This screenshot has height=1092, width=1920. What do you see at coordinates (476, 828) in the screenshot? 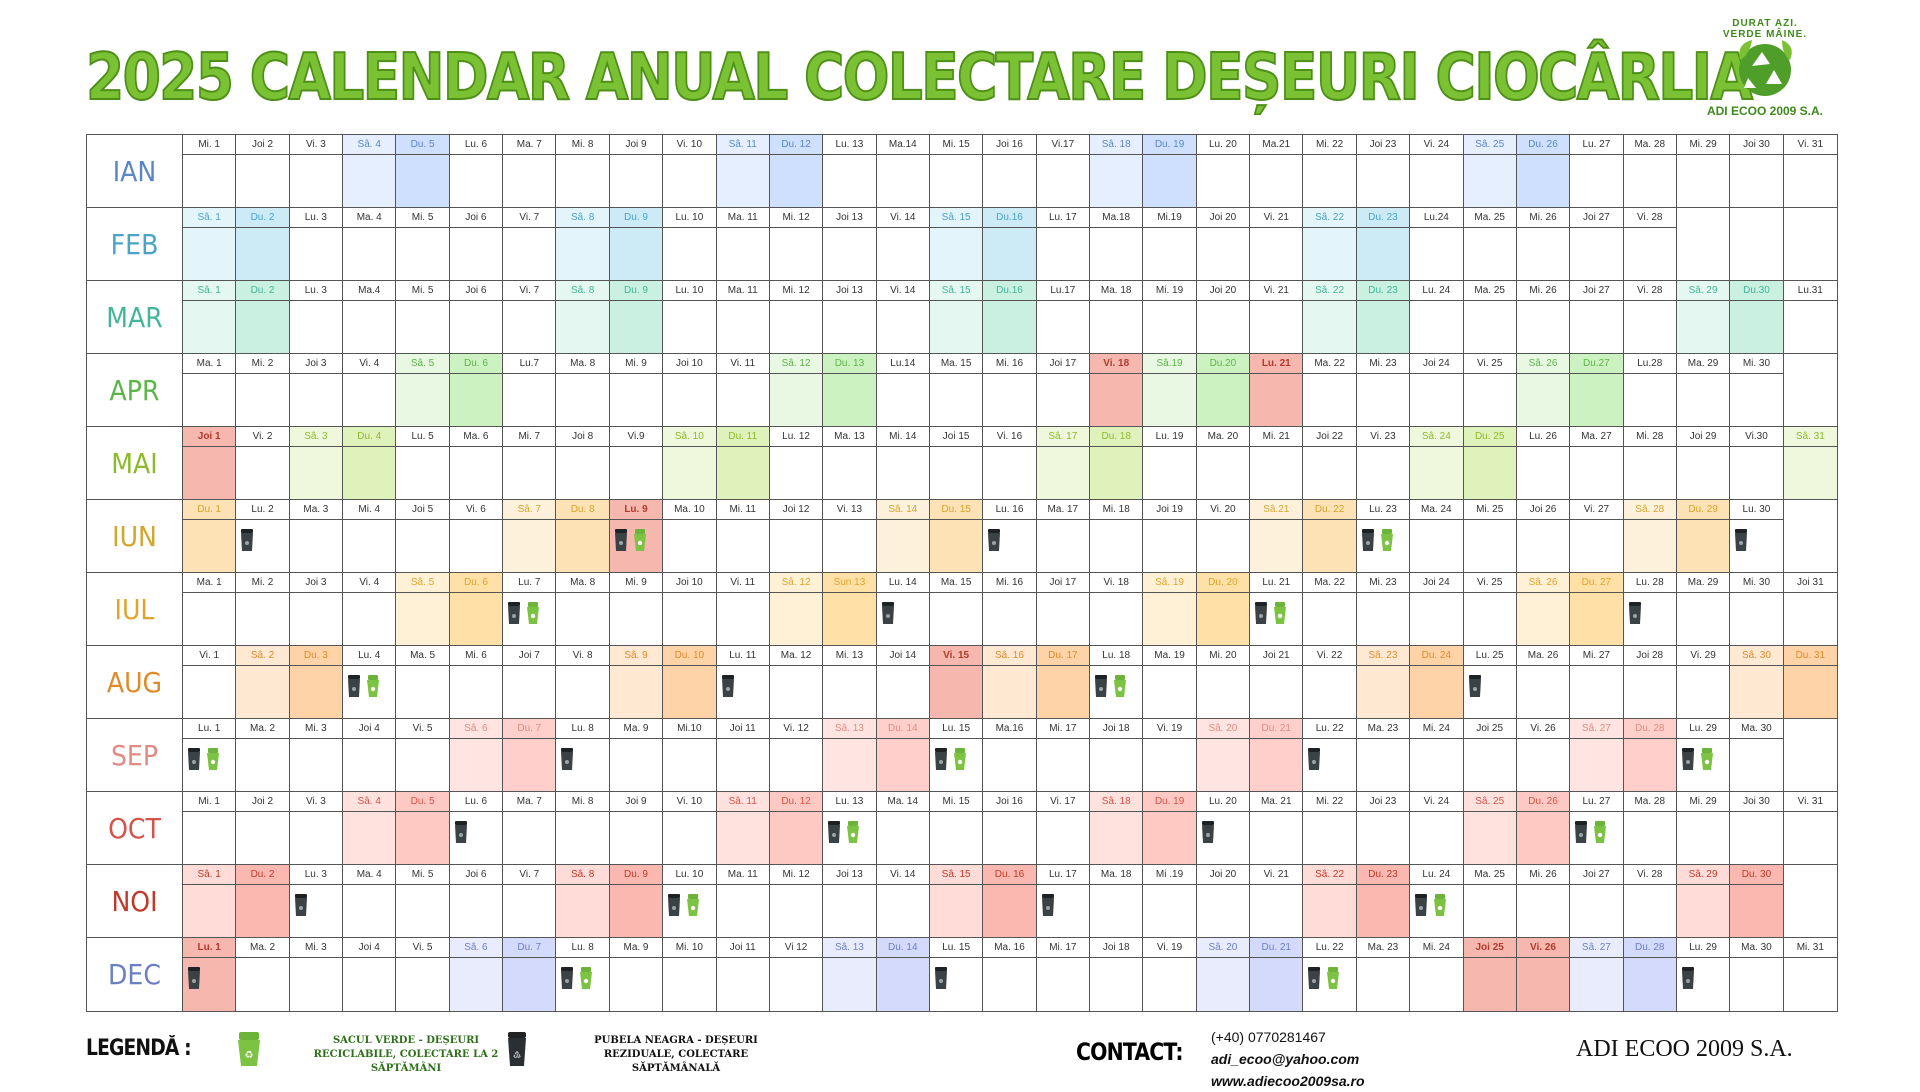
I see `day-cell: Lu. 6` at bounding box center [476, 828].